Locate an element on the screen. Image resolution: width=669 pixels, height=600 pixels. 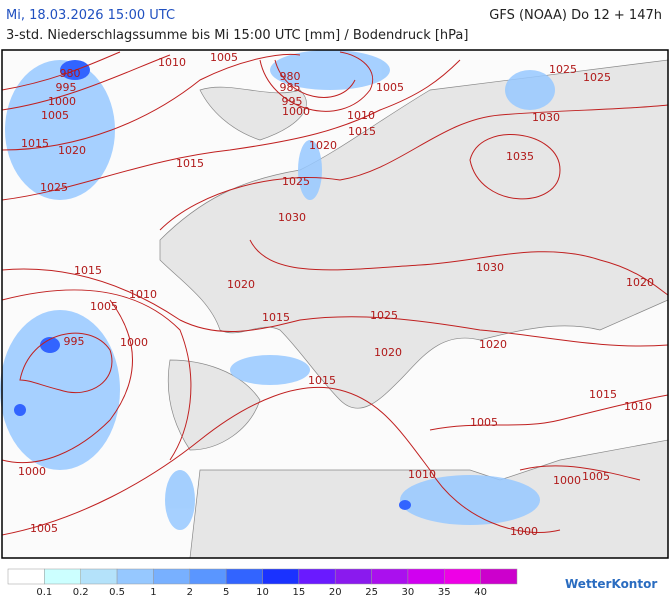
legend: 0.1 0.2 0.5 1 2 5 10 15 20 25 30 35 40 is located at coordinates (262, 583).